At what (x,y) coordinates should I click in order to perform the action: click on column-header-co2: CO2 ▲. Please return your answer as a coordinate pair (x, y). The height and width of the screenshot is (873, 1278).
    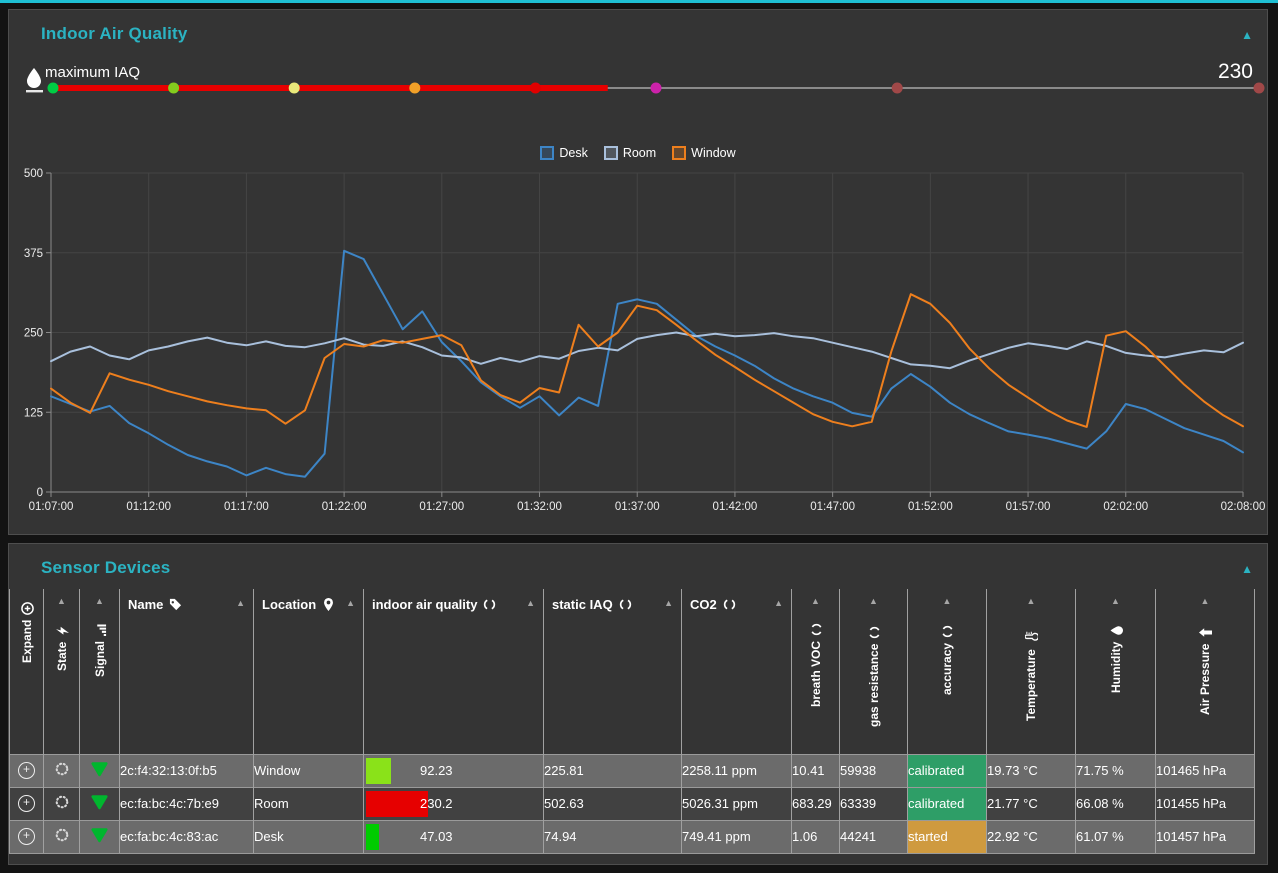
    Looking at the image, I should click on (736, 671).